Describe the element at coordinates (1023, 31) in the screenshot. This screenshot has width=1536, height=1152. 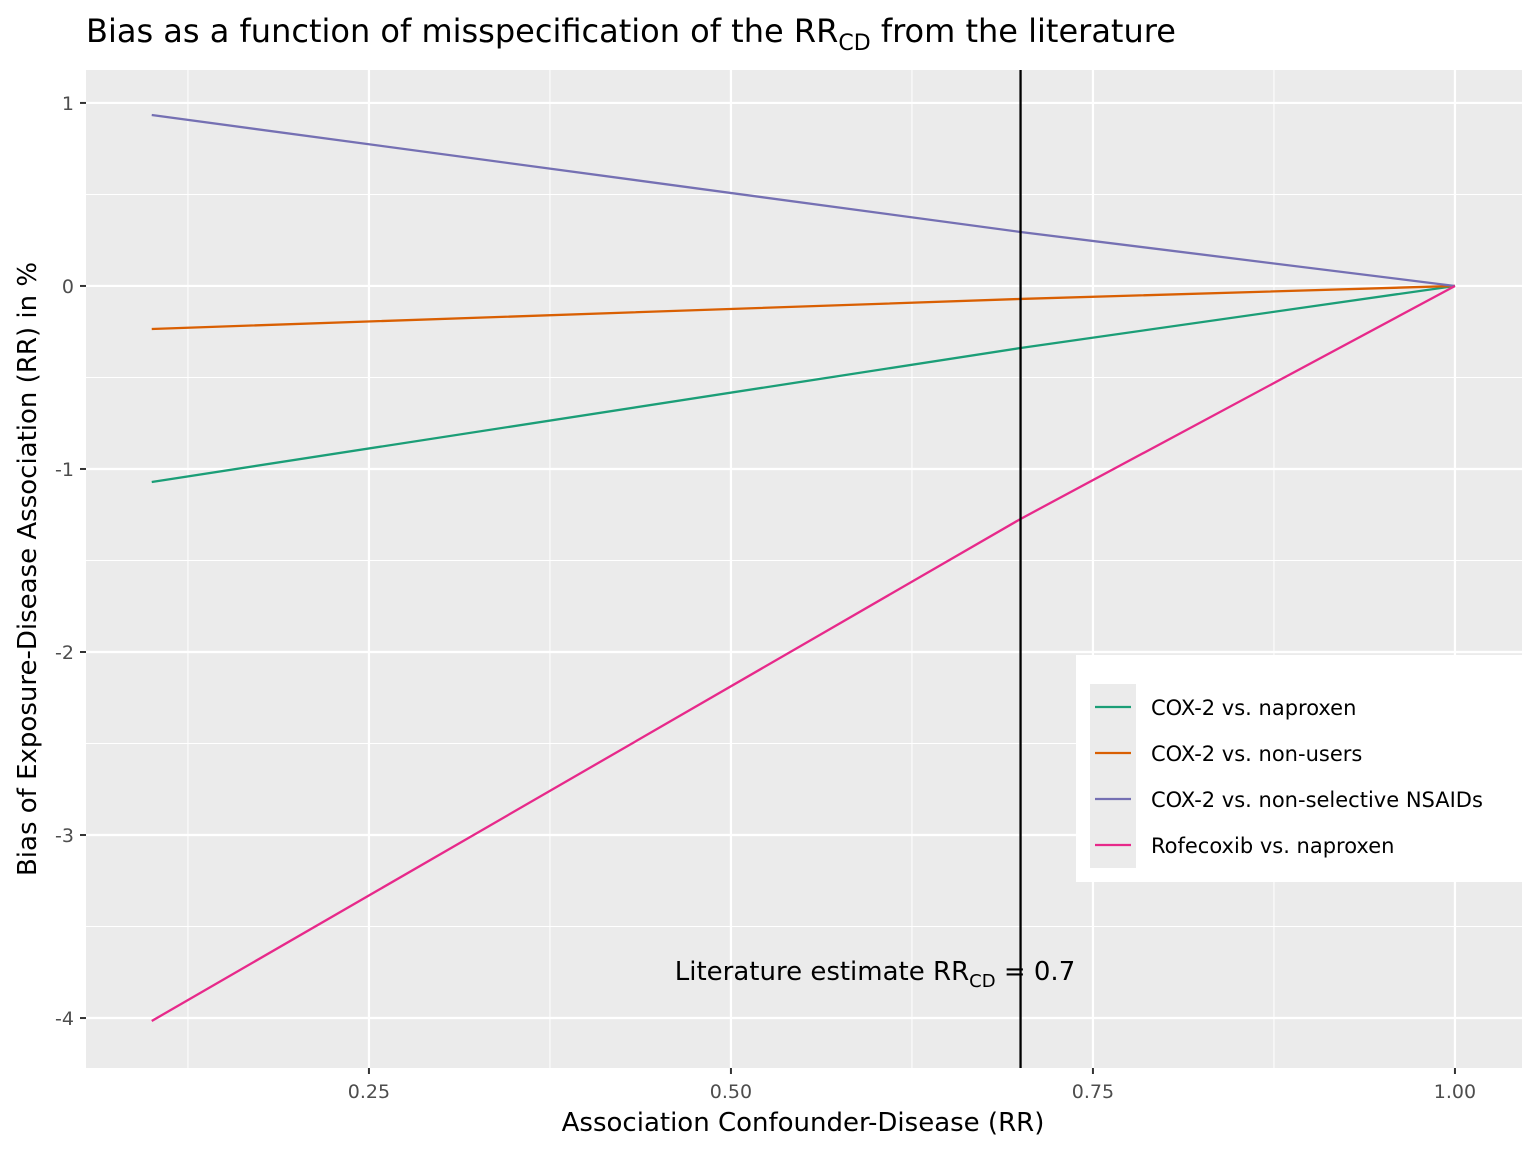
I see `title-end: from the literature` at that location.